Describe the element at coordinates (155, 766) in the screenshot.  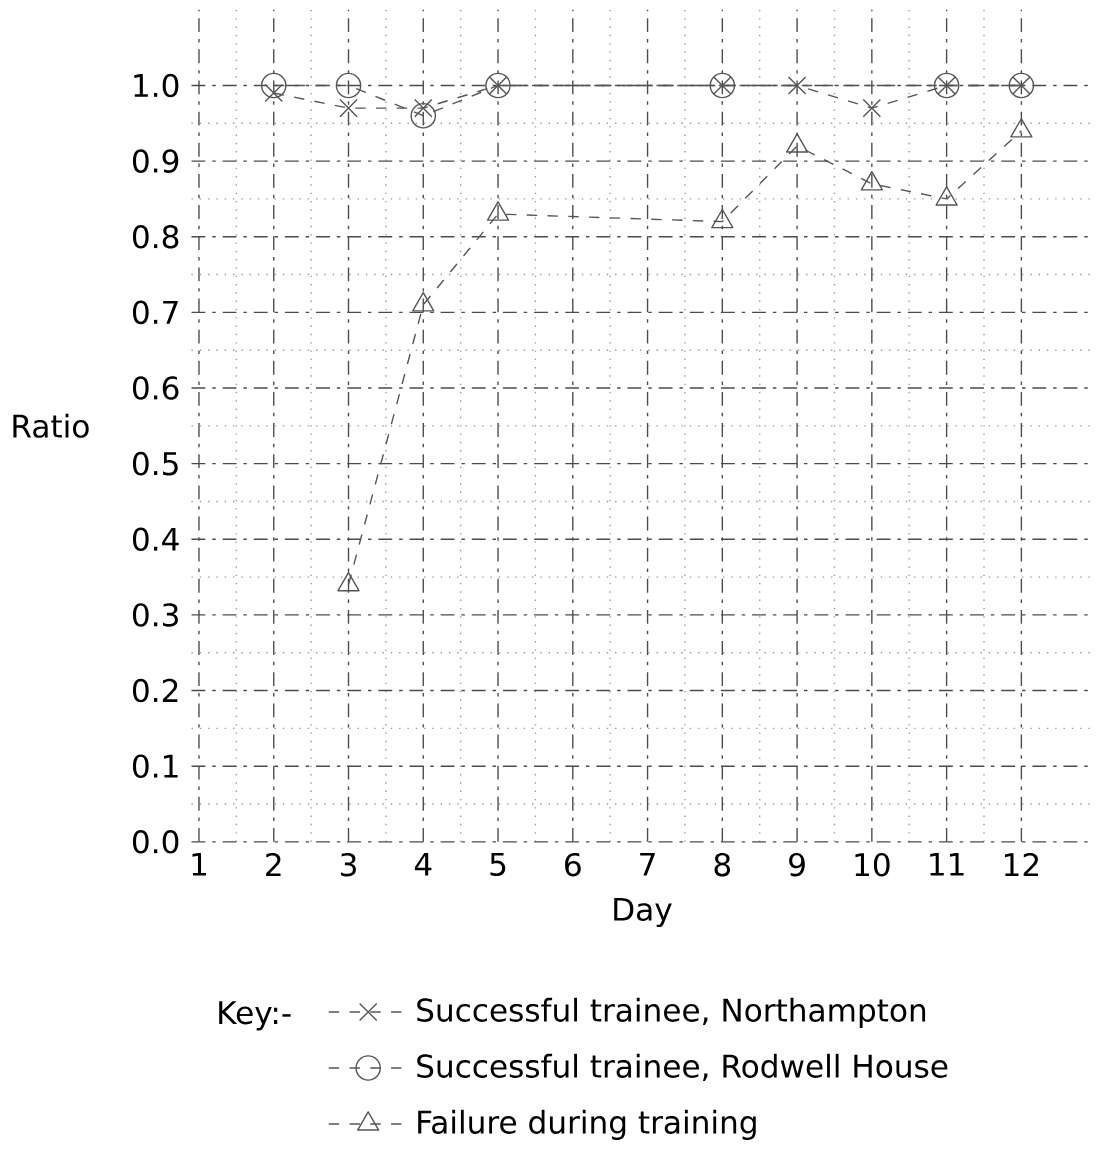
I see `y-tick-label: 0.1` at that location.